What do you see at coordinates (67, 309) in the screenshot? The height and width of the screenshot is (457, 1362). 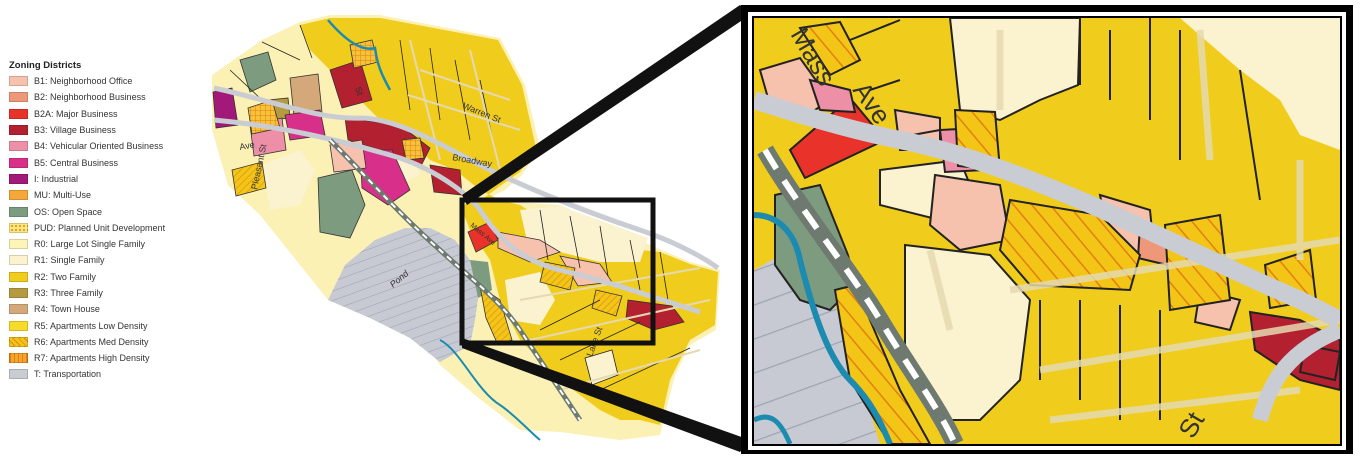 I see `legend-label: R4: Town House` at bounding box center [67, 309].